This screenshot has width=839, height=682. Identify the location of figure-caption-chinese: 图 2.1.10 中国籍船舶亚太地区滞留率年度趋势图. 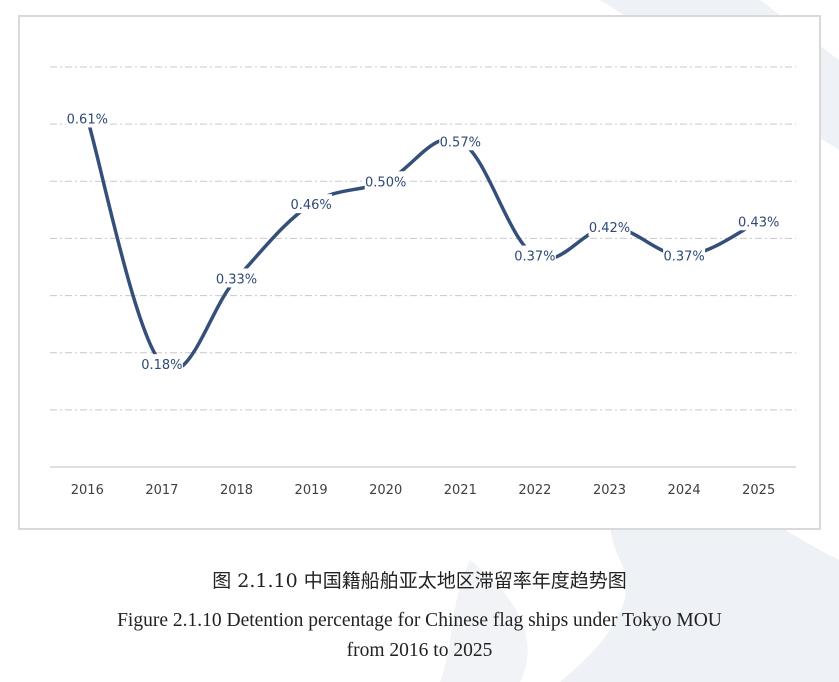
(419, 581).